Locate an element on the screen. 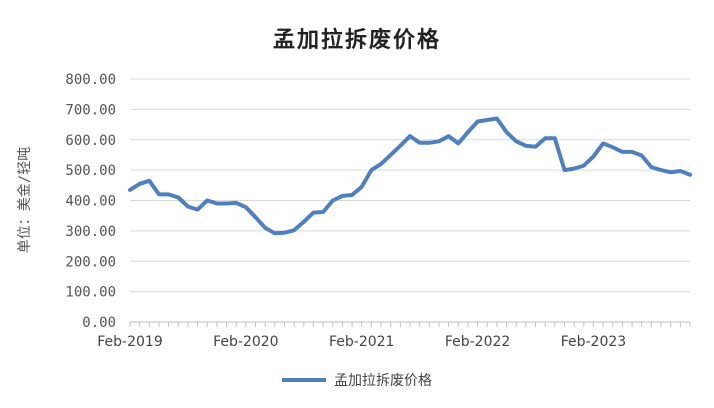 Image resolution: width=714 pixels, height=408 pixels. x-tick-label: Feb-2020 is located at coordinates (245, 342).